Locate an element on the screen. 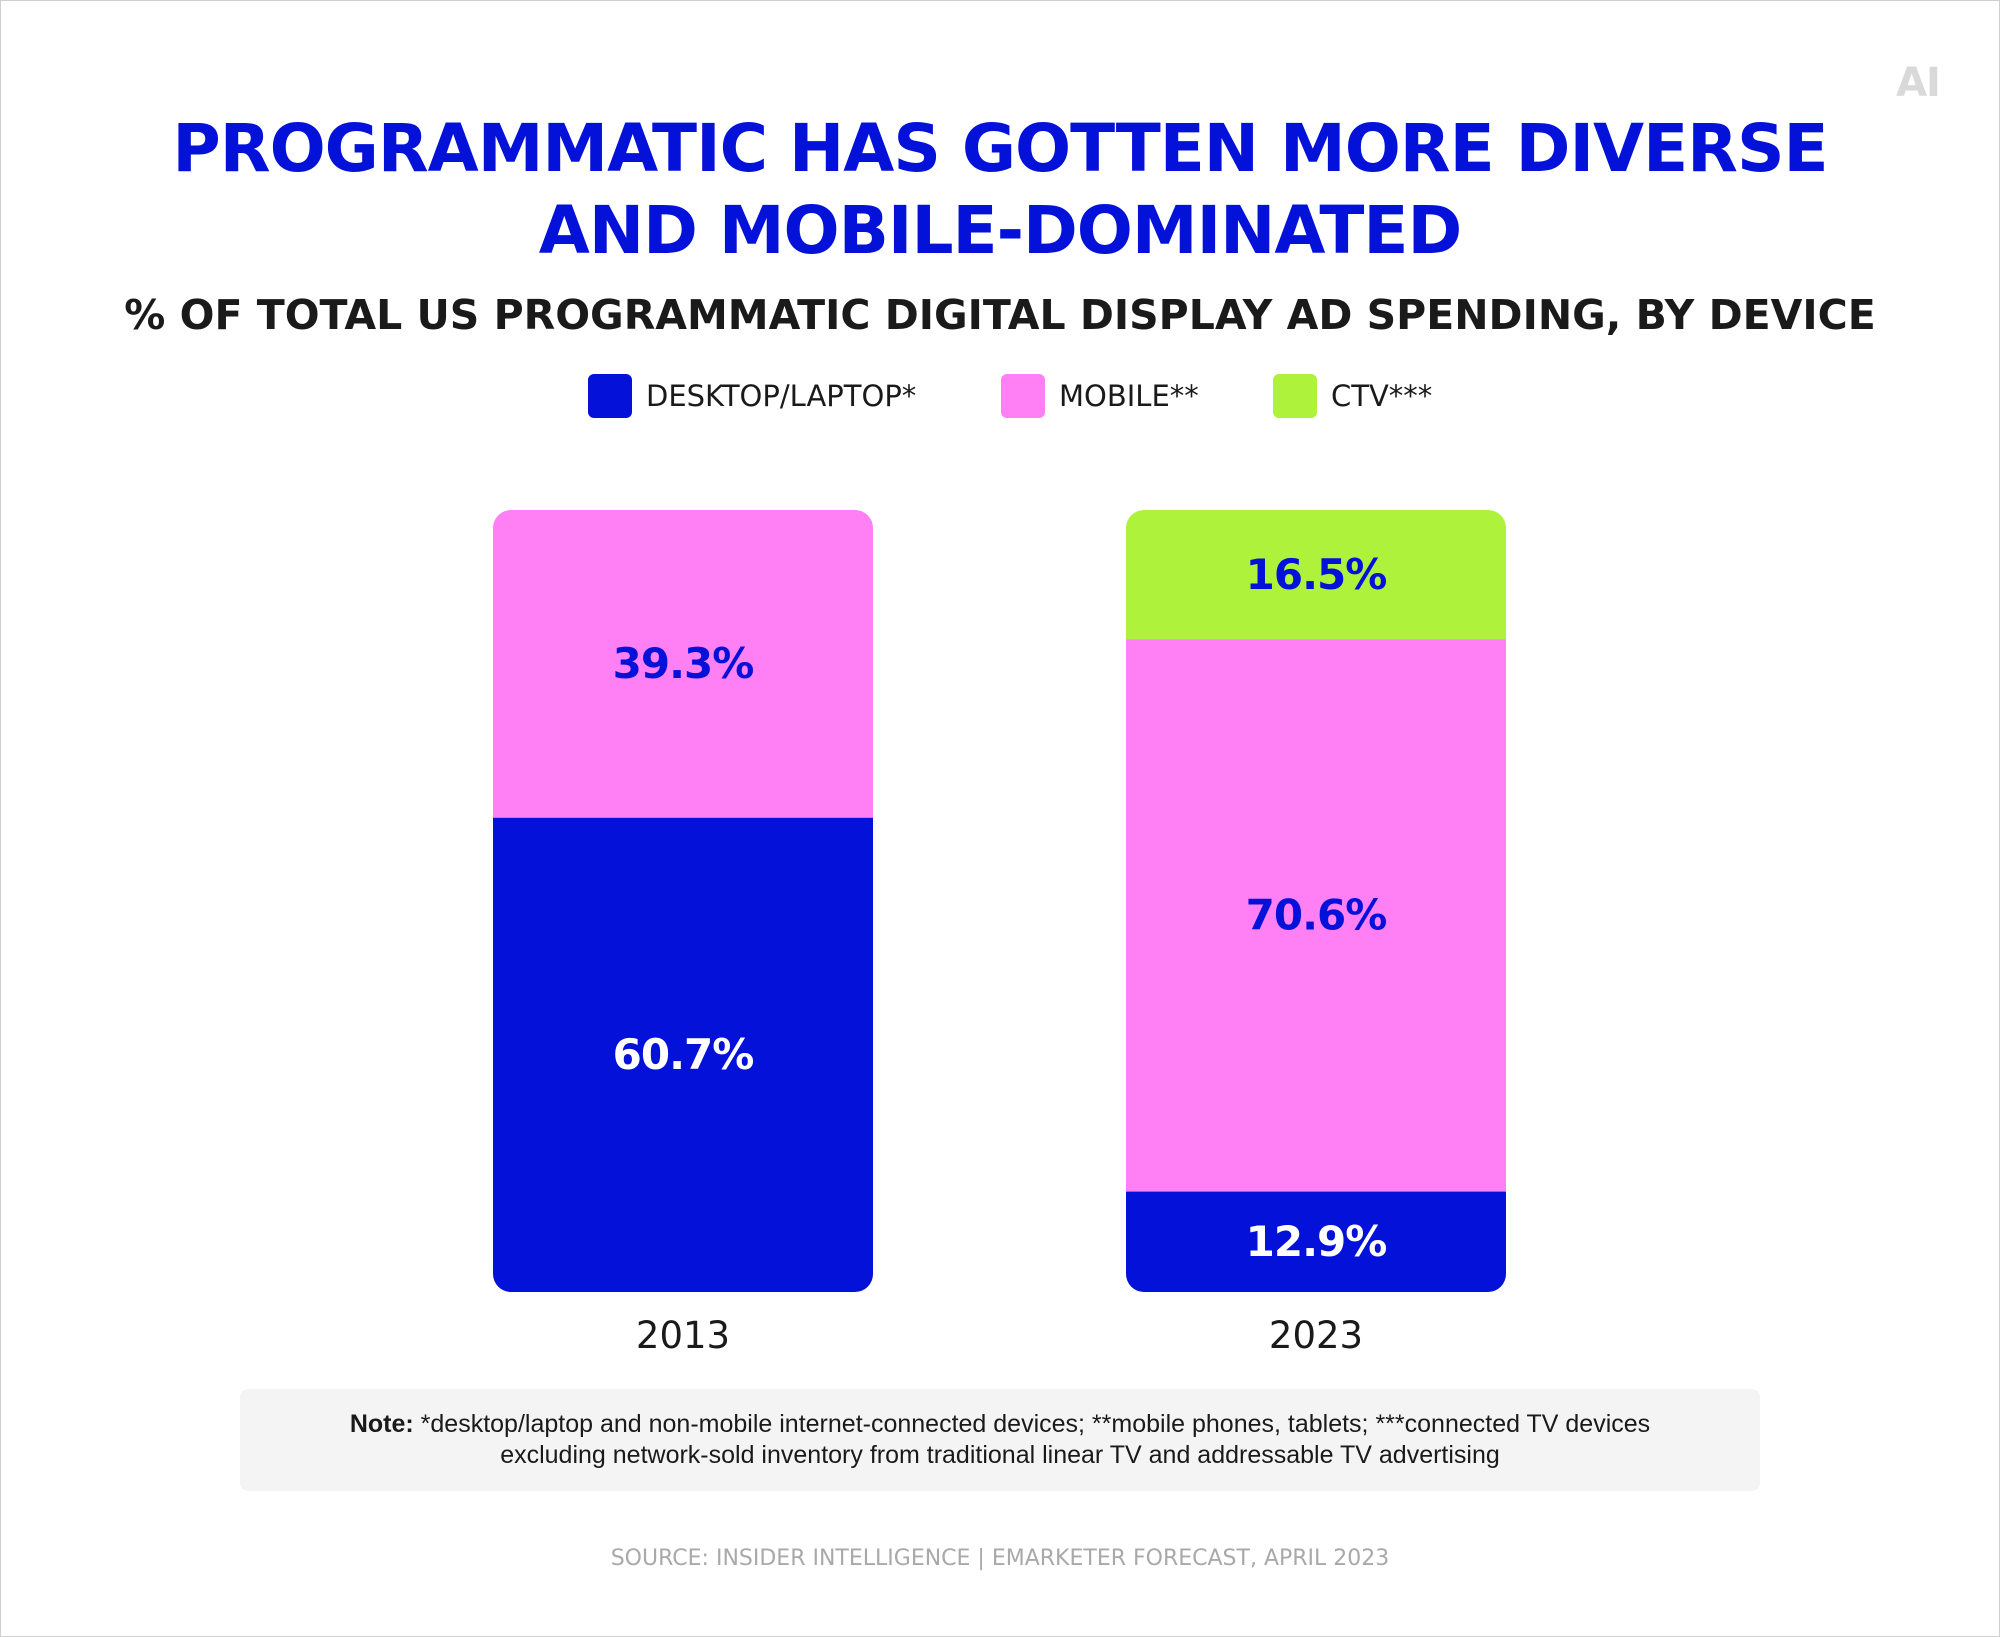  legend-label-desktop: DESKTOP/LAPTOP* is located at coordinates (781, 396).